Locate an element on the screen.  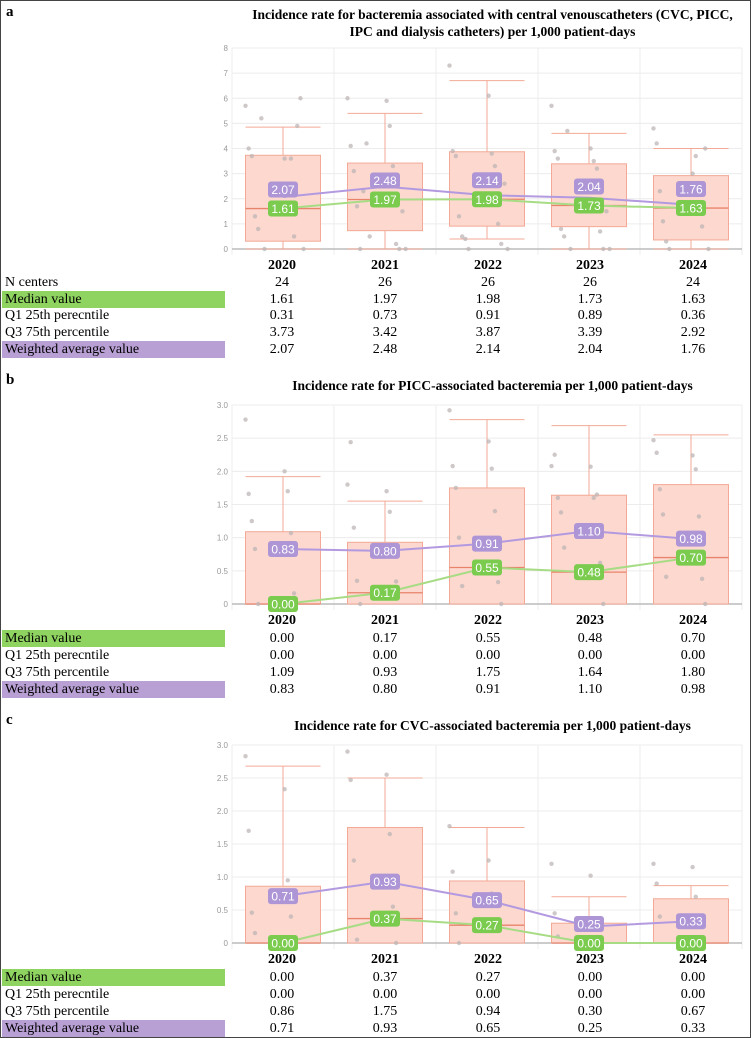
panel-label-c: c is located at coordinates (9, 720).